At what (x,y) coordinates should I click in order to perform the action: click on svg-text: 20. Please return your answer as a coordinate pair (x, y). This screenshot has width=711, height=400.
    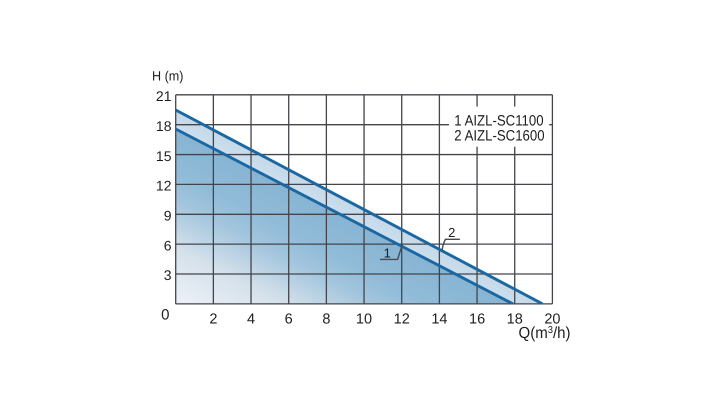
    Looking at the image, I should click on (552, 320).